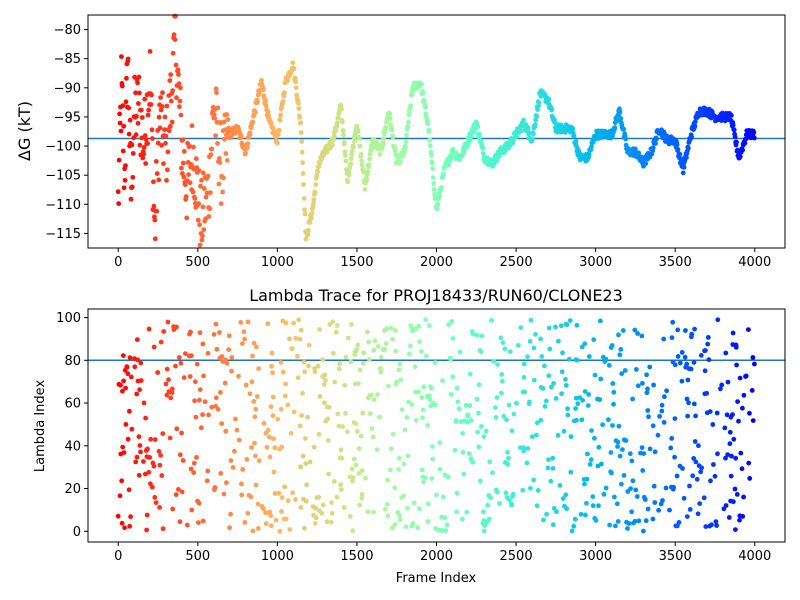 The width and height of the screenshot is (800, 600). What do you see at coordinates (754, 262) in the screenshot?
I see `delta-g-x-tick-label: 4000` at bounding box center [754, 262].